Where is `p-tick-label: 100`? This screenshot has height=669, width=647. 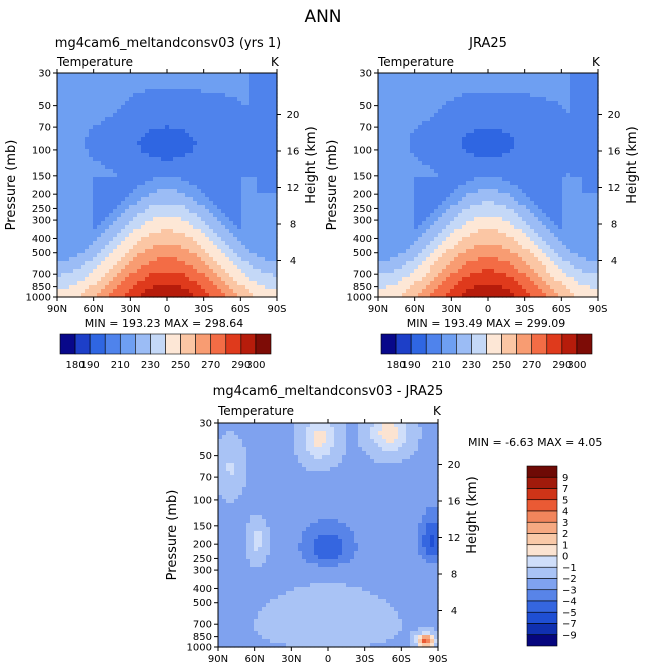
p-tick-label: 100 is located at coordinates (41, 150).